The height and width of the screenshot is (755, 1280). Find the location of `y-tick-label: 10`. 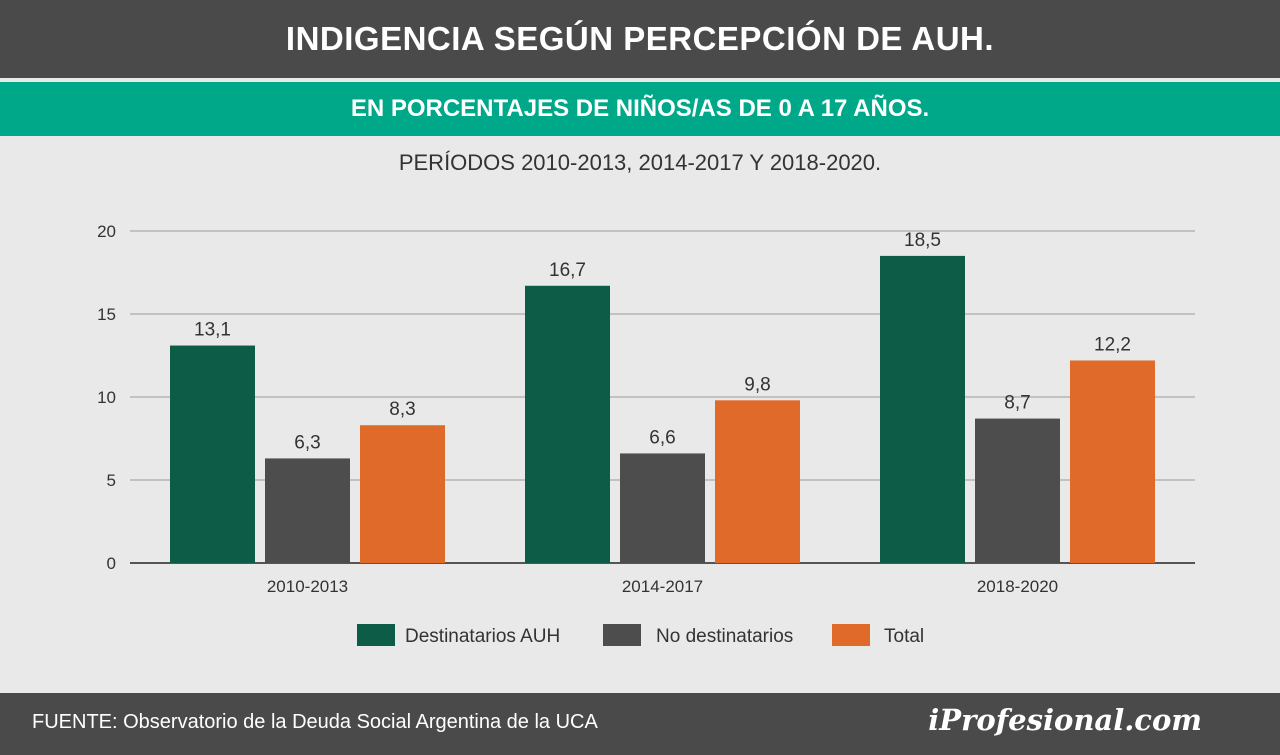

y-tick-label: 10 is located at coordinates (106, 397).